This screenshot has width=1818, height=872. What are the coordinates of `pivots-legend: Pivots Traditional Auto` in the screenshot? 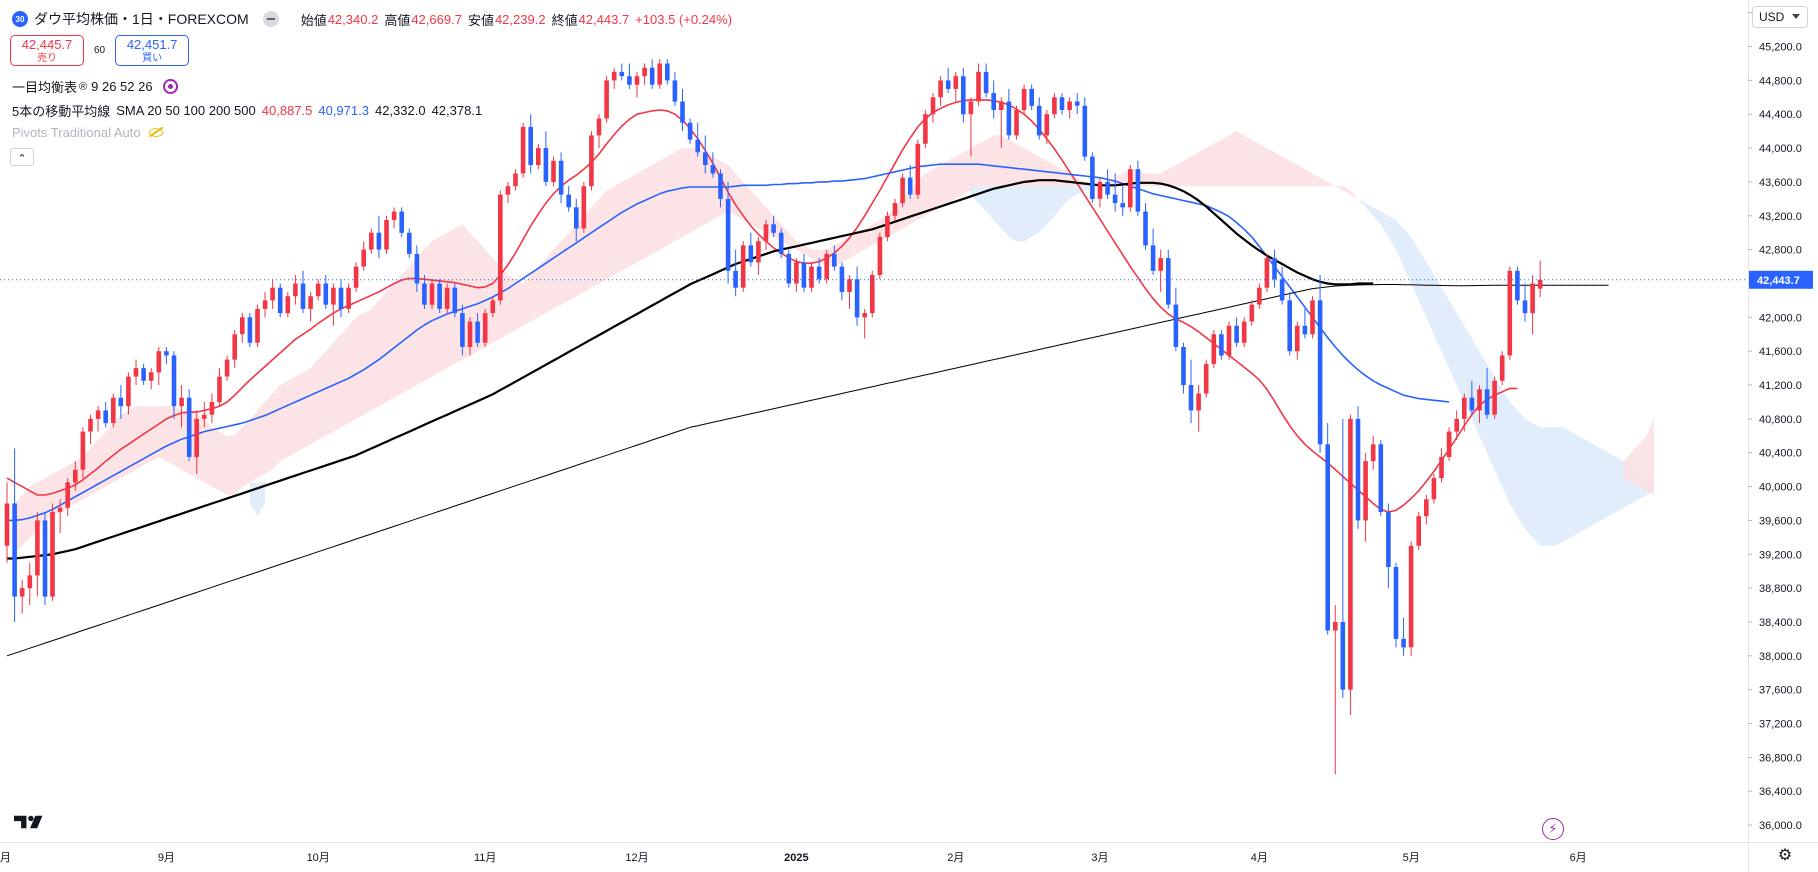 It's located at (87, 132).